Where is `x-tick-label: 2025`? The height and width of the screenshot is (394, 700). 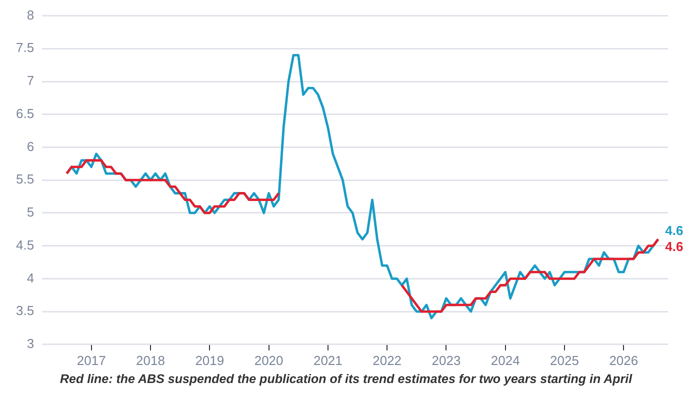 x-tick-label: 2025 is located at coordinates (564, 360).